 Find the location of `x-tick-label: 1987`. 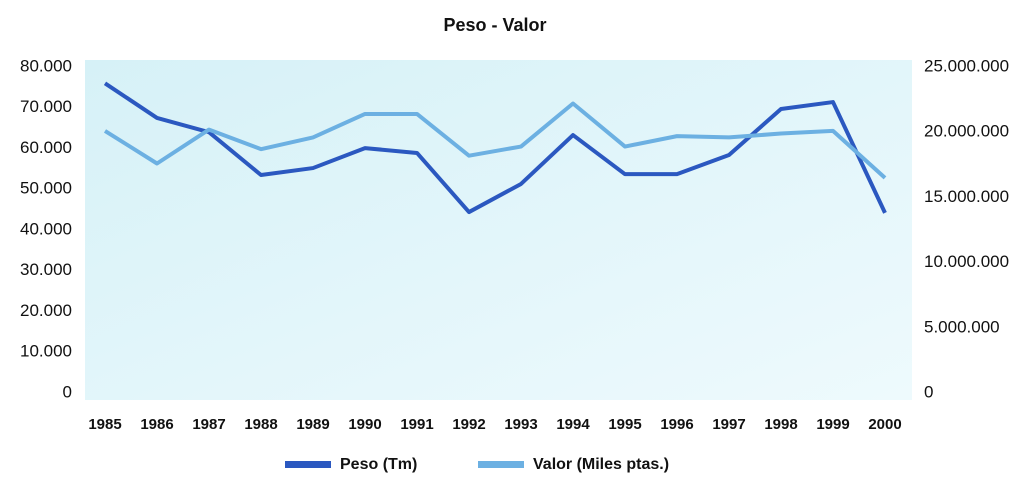

x-tick-label: 1987 is located at coordinates (208, 424).